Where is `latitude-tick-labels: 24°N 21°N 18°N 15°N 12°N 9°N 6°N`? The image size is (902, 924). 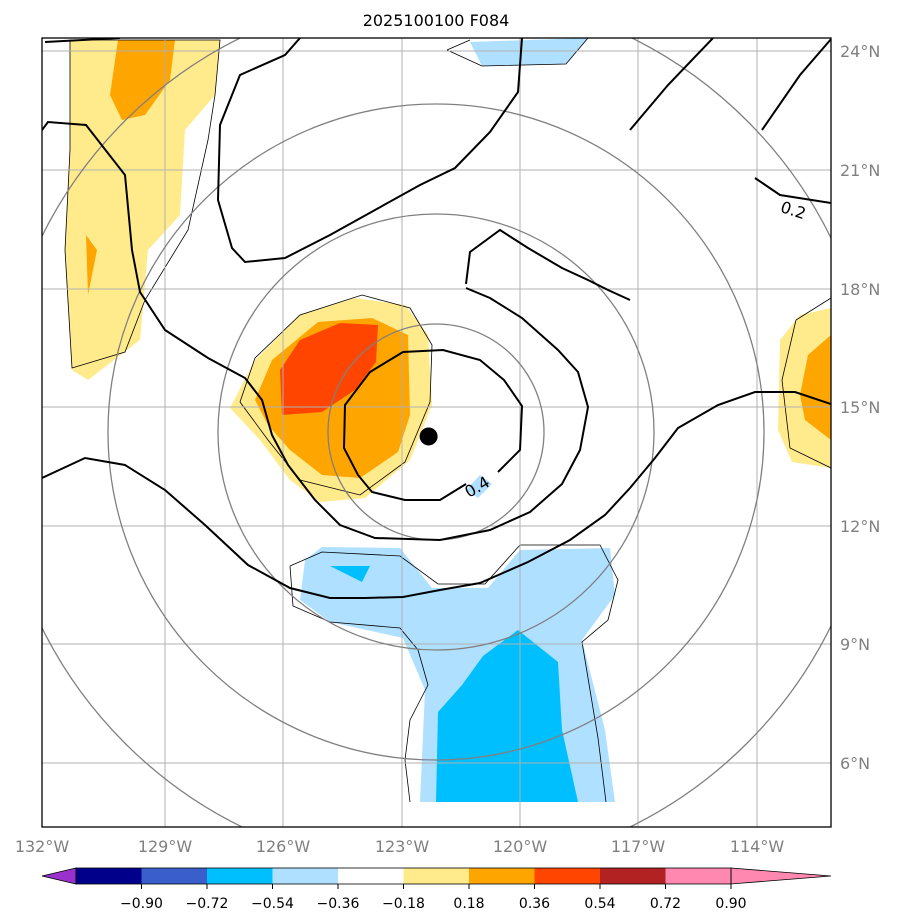
latitude-tick-labels: 24°N 21°N 18°N 15°N 12°N 9°N 6°N is located at coordinates (860, 407).